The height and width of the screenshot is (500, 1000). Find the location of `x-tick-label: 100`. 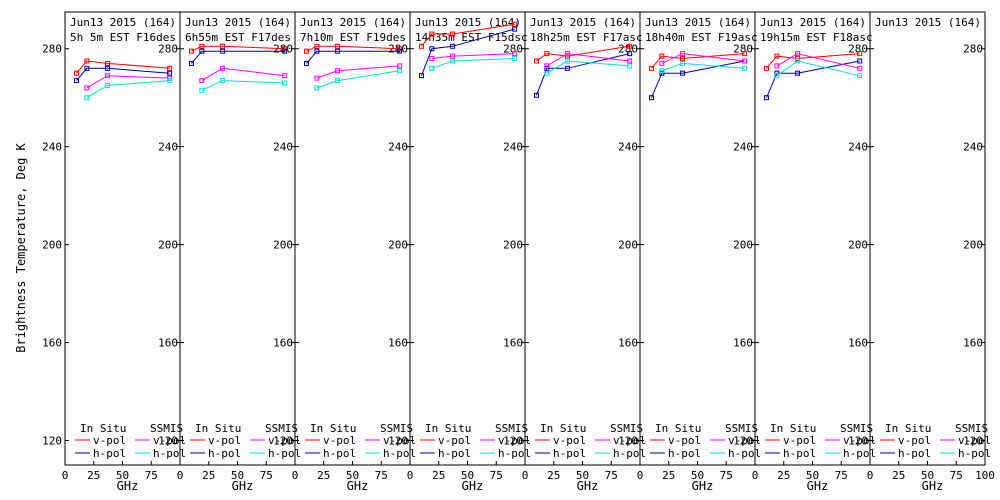

x-tick-label: 100 is located at coordinates (985, 475).